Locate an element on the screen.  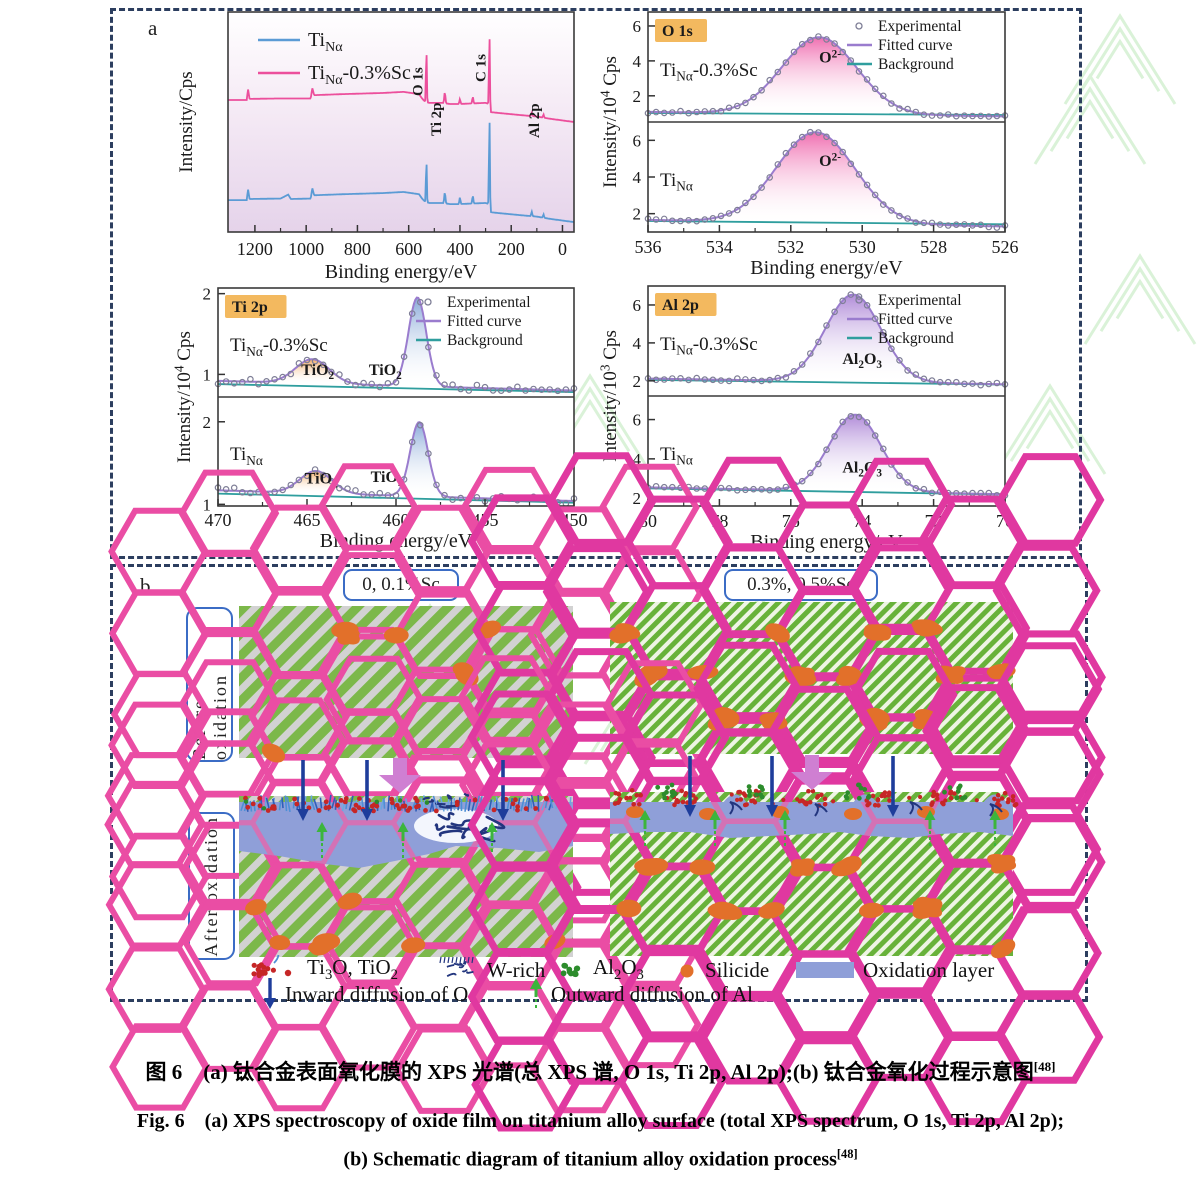
svg-text: 800 is located at coordinates (357, 249).